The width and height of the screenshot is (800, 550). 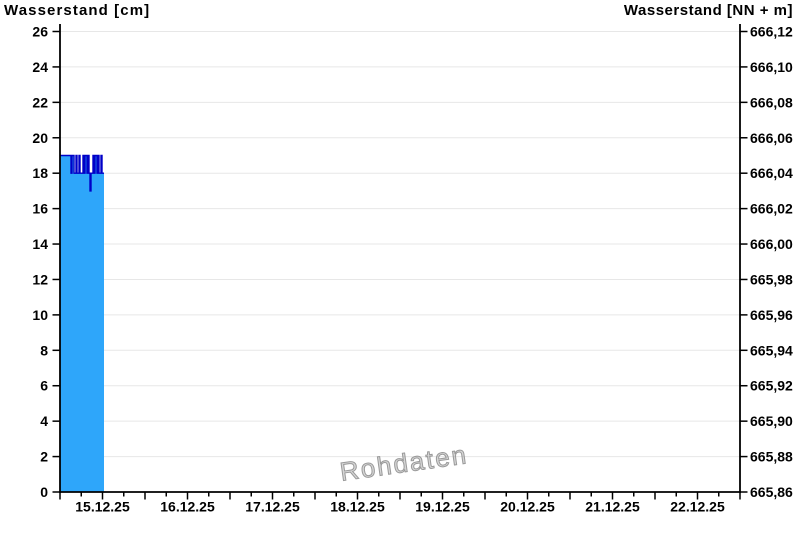 I want to click on x-date-label: 16.12.25, so click(x=187, y=507).